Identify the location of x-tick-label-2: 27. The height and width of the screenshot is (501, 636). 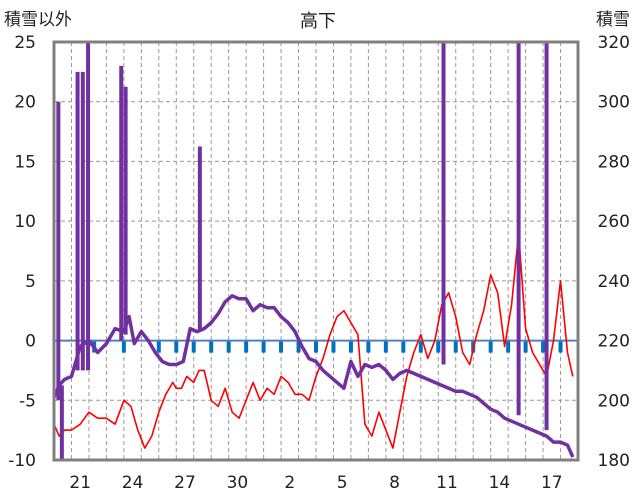
(185, 483).